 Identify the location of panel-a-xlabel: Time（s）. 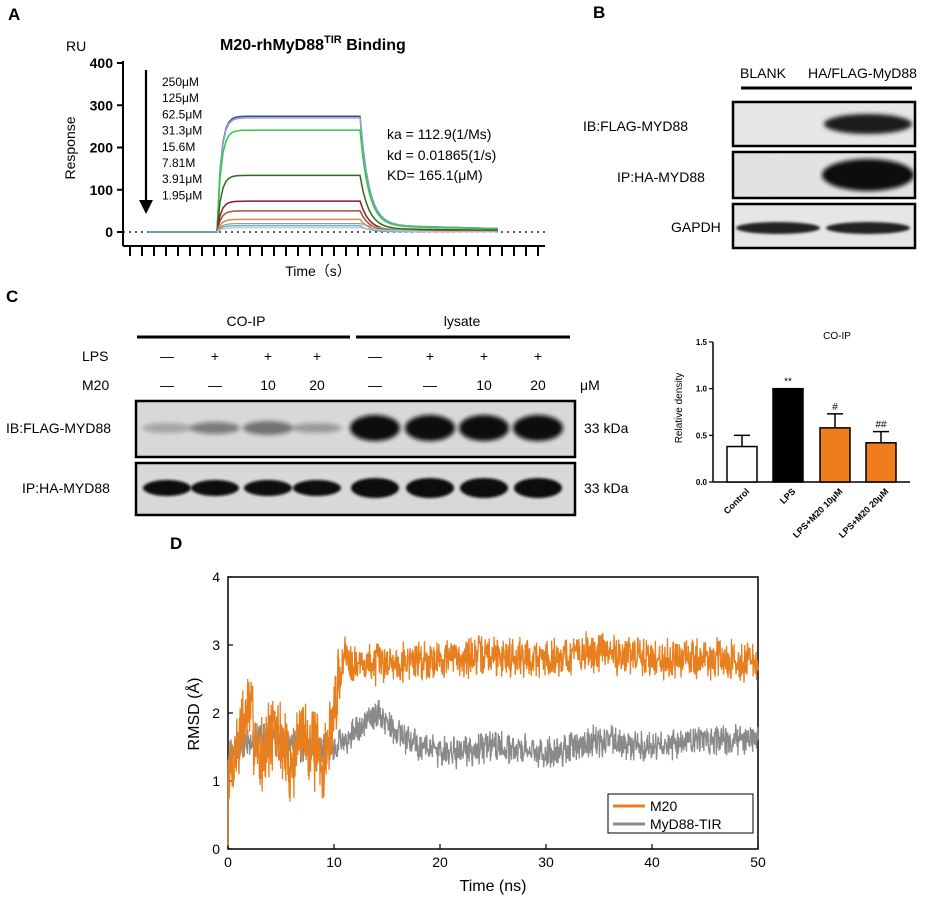
(318, 271).